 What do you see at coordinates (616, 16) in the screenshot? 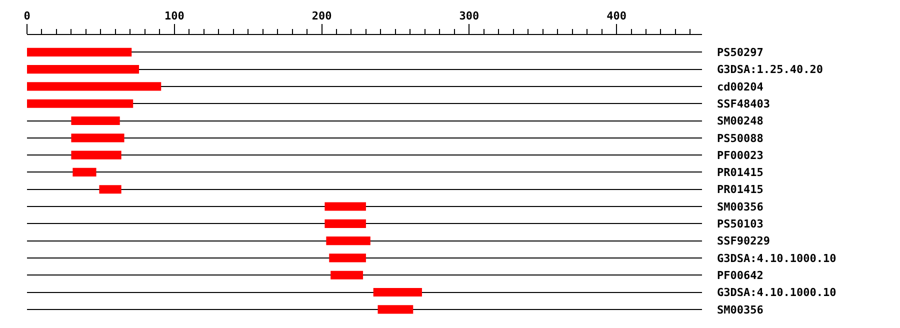
I see `x-tick-label: 400` at bounding box center [616, 16].